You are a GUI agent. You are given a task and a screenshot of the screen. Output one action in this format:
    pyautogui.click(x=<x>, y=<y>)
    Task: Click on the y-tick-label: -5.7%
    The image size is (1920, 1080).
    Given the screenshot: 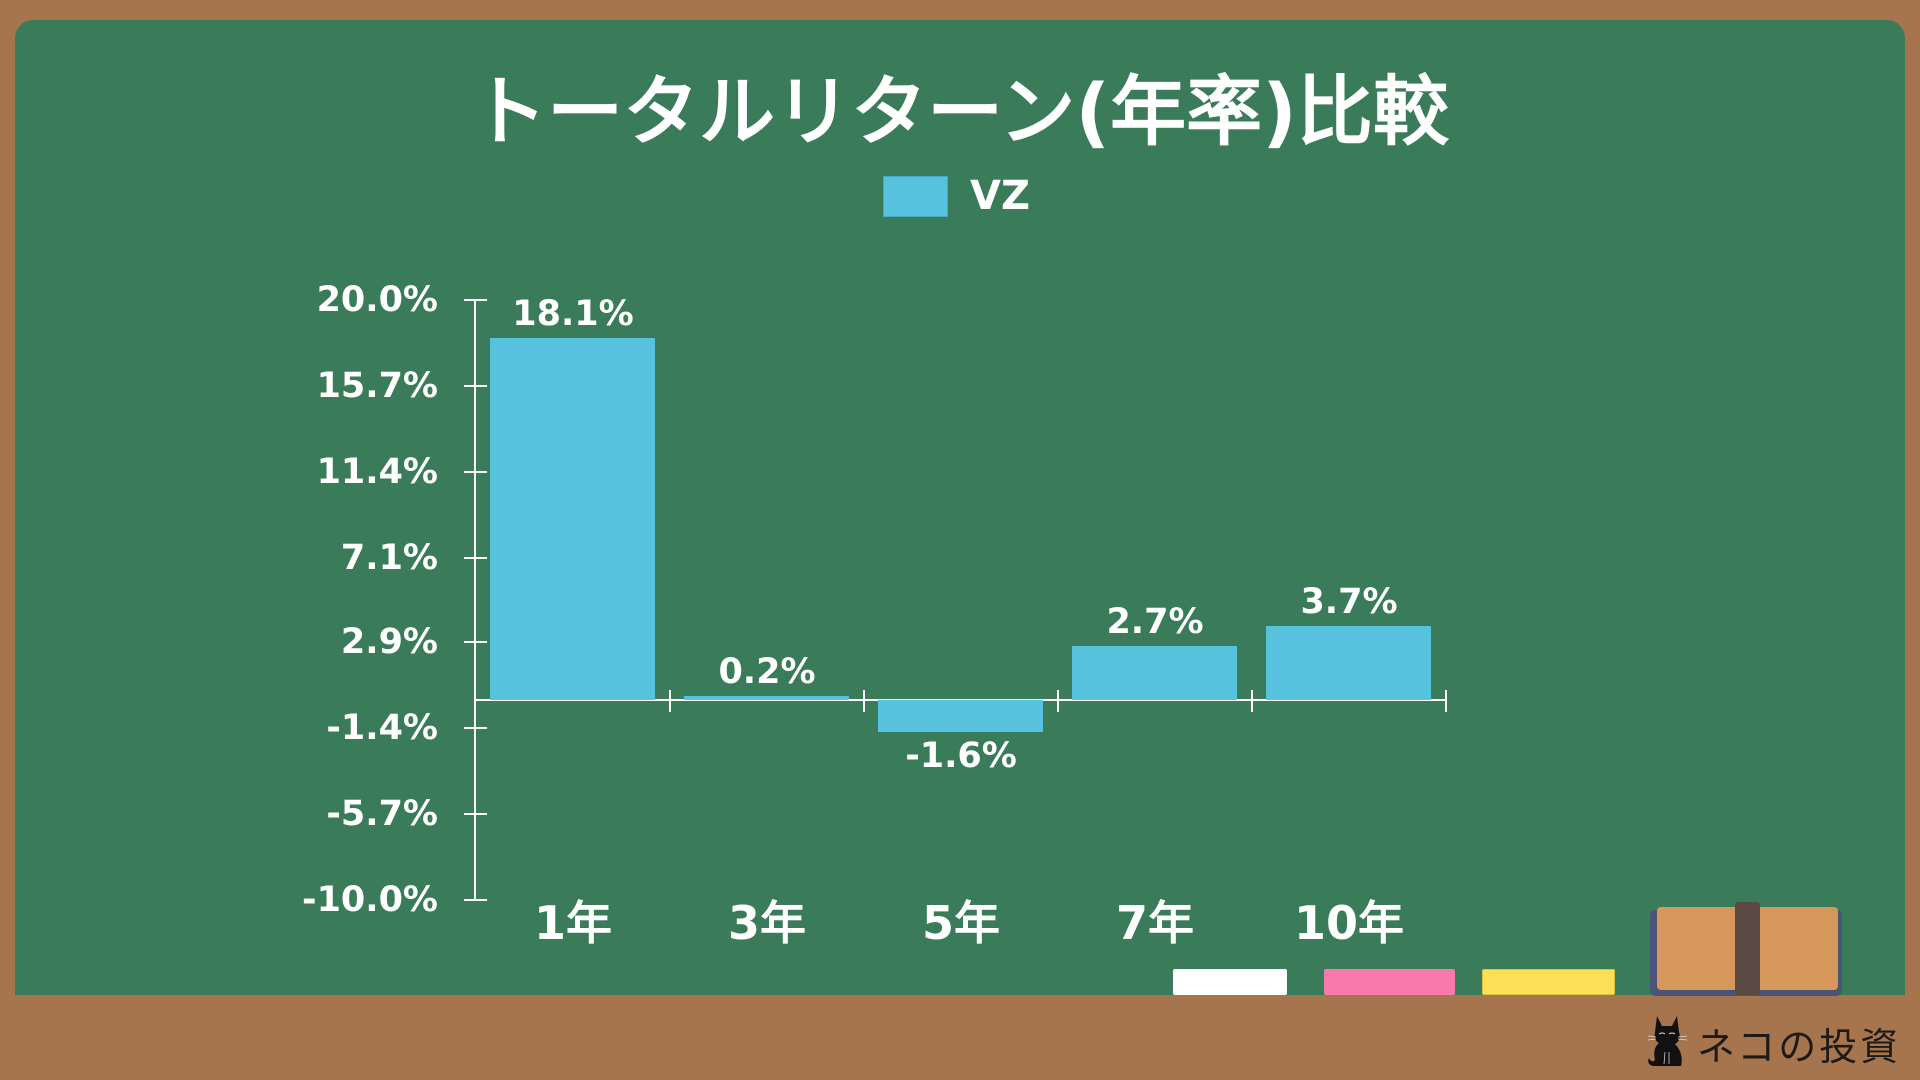 What is the action you would take?
    pyautogui.click(x=382, y=814)
    